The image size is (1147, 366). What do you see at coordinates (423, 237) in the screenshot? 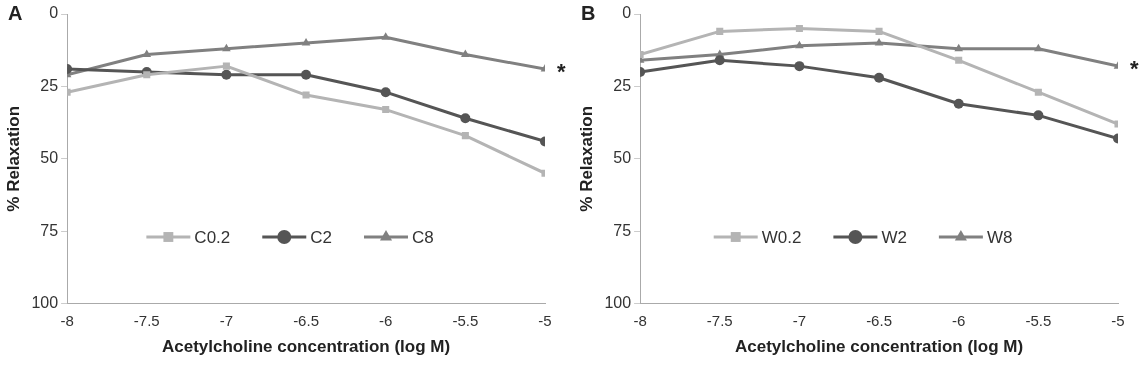
I see `legend-label: C8` at bounding box center [423, 237].